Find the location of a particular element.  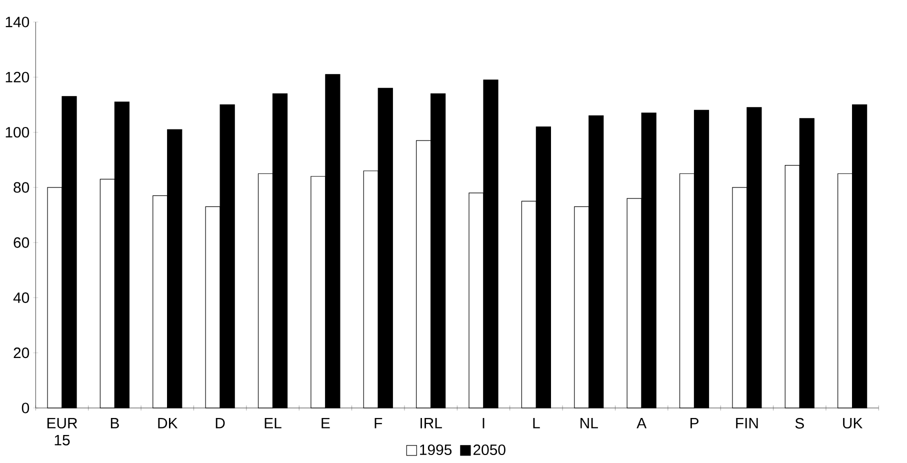

x-tick-label: E is located at coordinates (326, 423).